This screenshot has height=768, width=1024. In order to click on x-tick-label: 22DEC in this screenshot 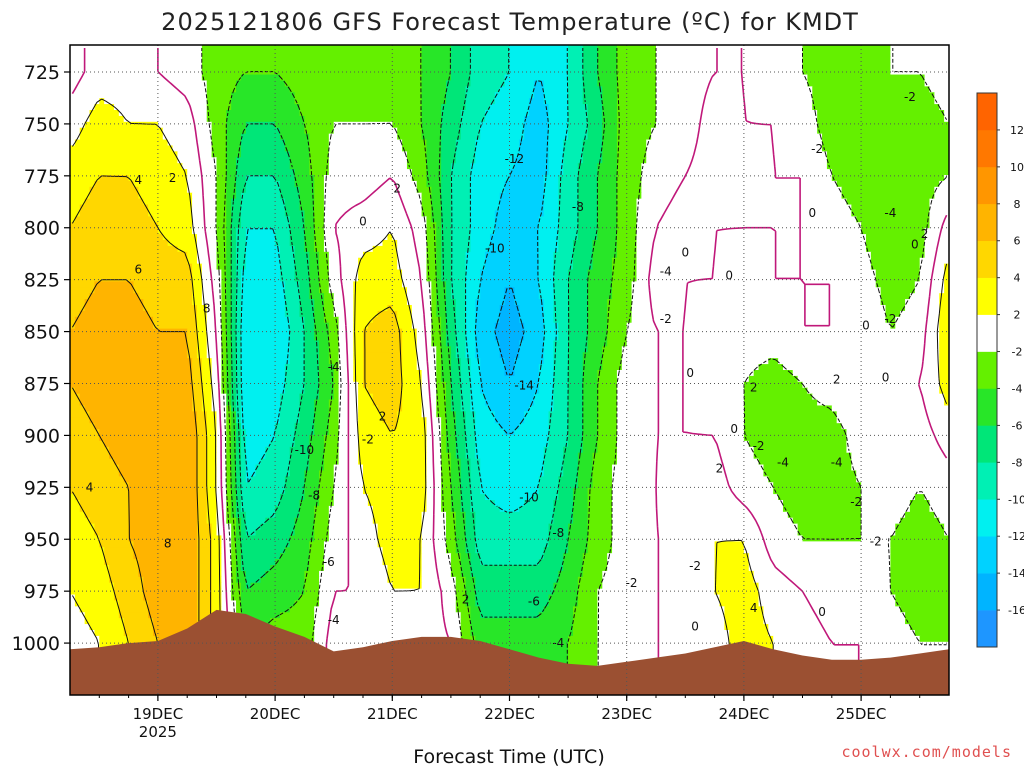, I will do `click(509, 714)`.